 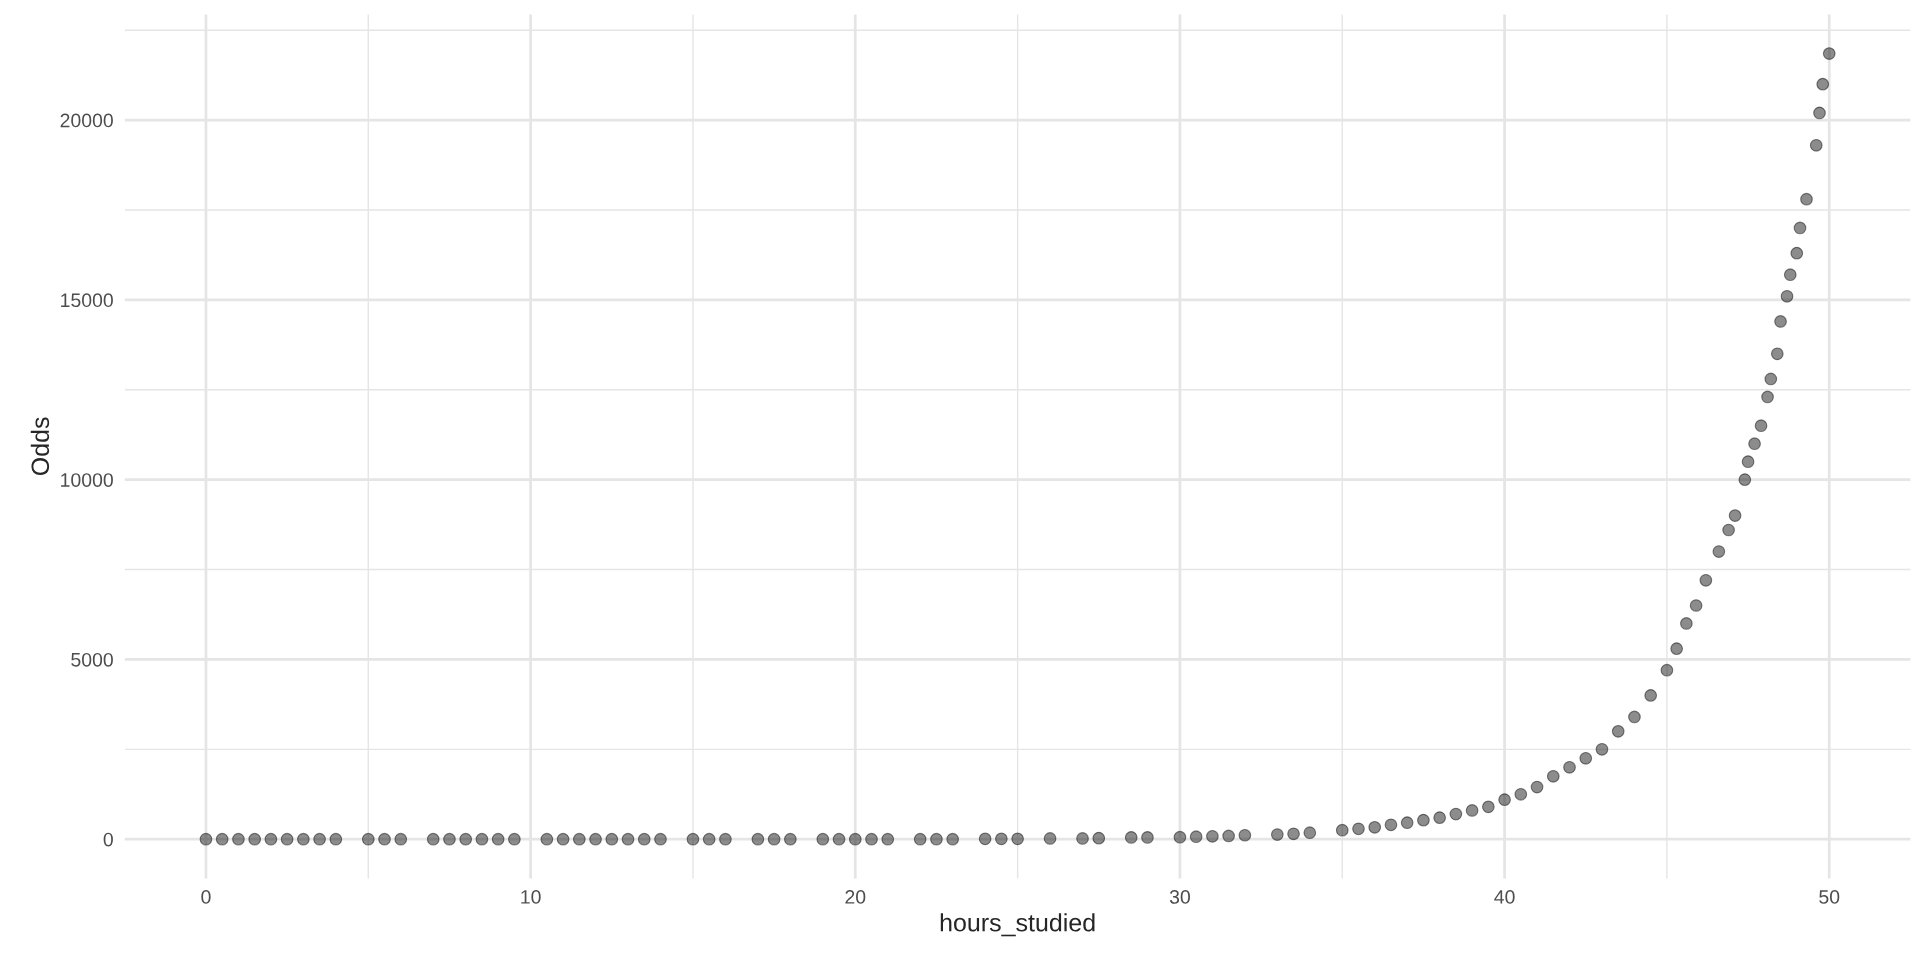 What do you see at coordinates (206, 897) in the screenshot?
I see `x-tick-label: 0` at bounding box center [206, 897].